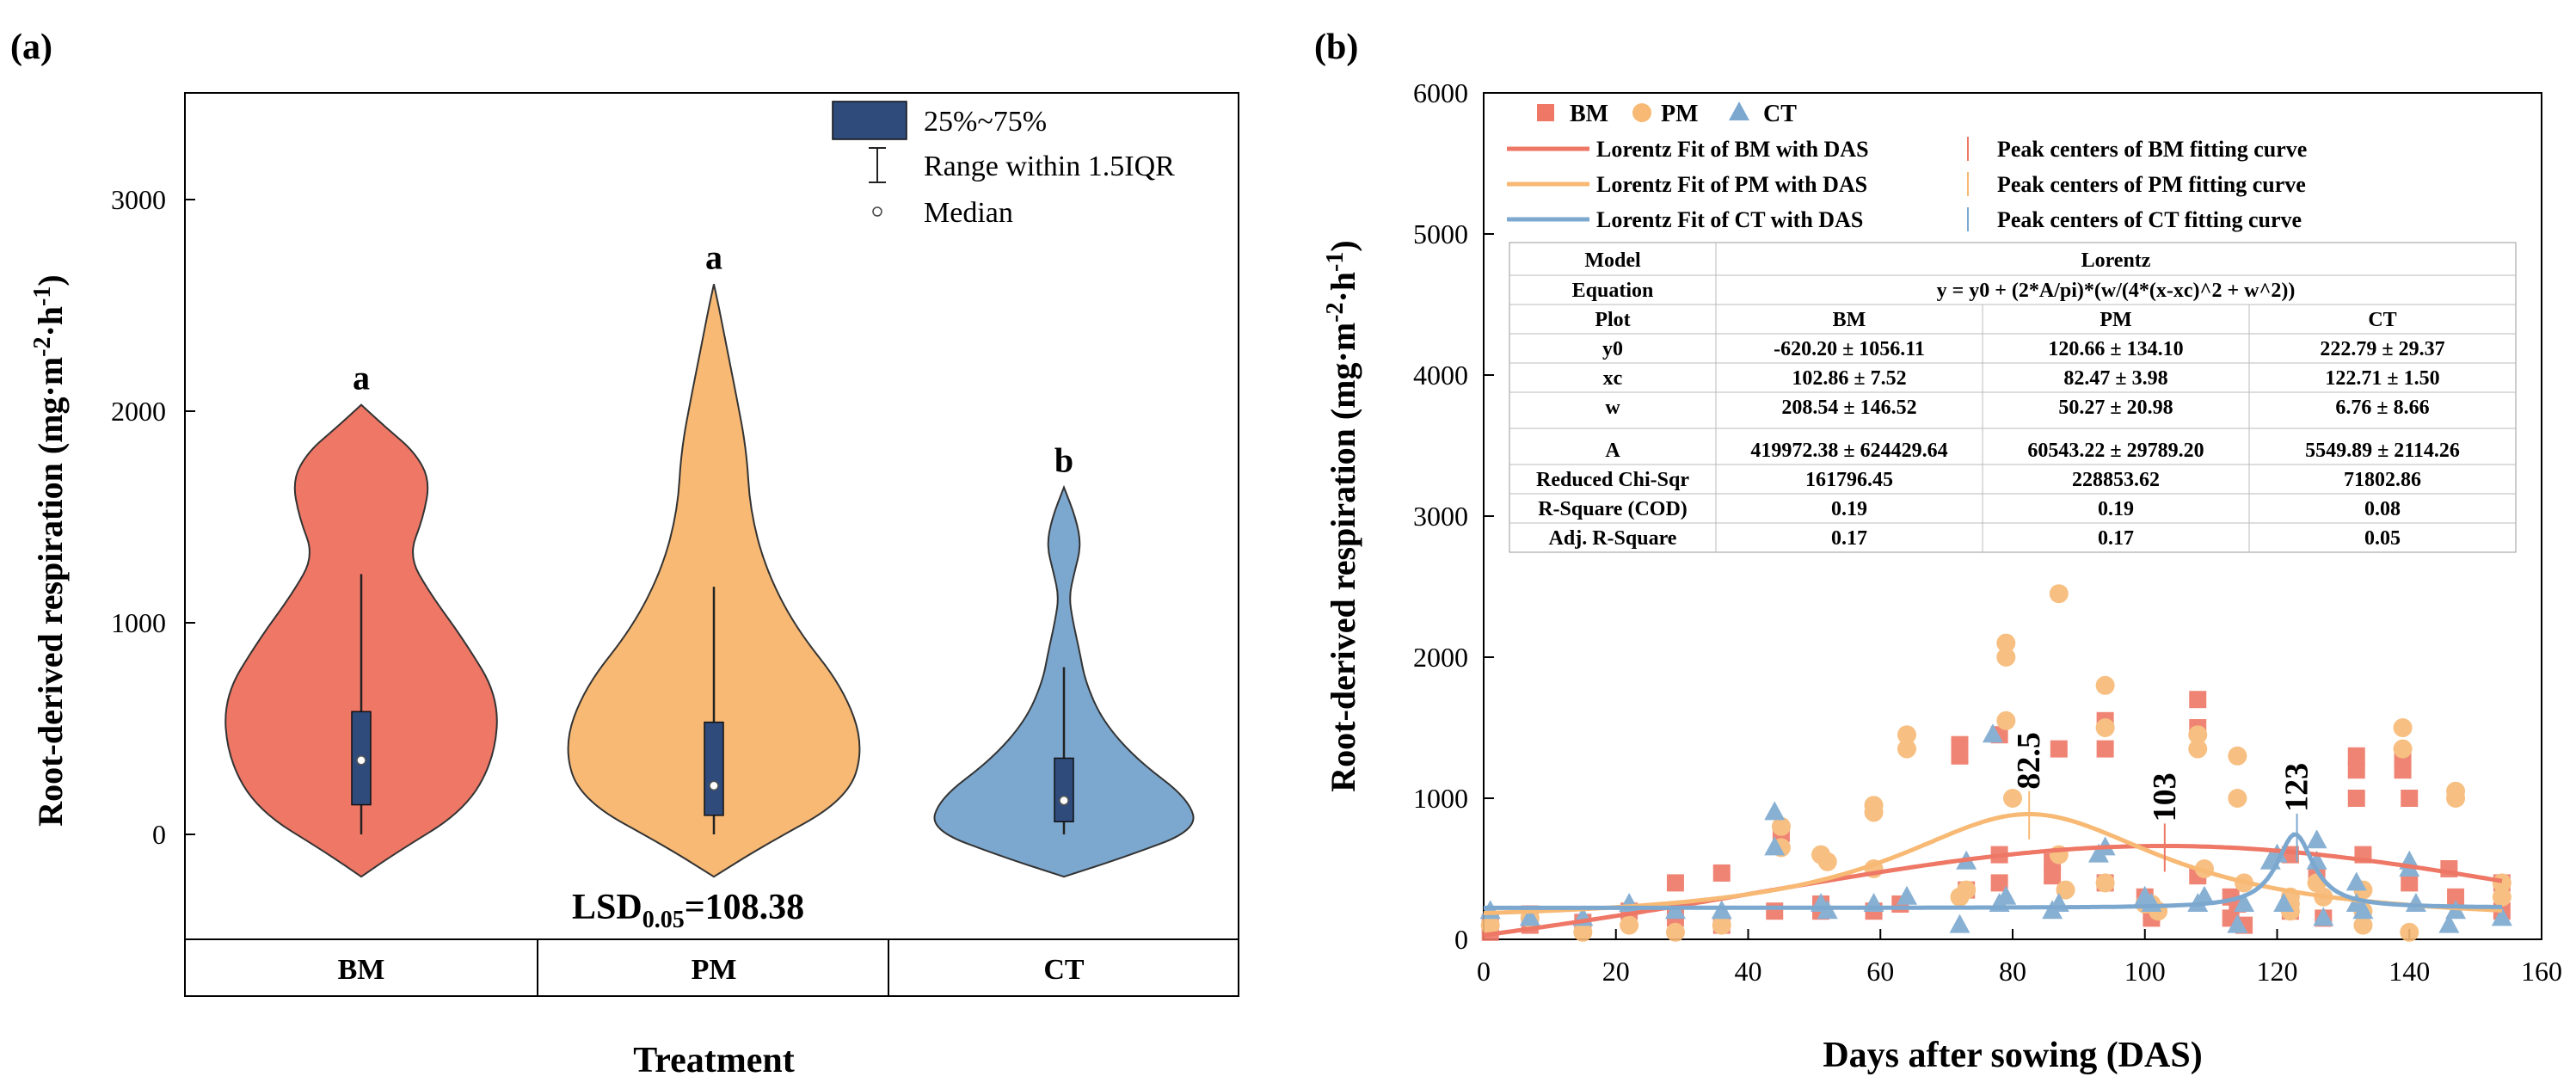 This screenshot has width=2576, height=1089. Describe the element at coordinates (2115, 320) in the screenshot. I see `table-cell: PM` at that location.